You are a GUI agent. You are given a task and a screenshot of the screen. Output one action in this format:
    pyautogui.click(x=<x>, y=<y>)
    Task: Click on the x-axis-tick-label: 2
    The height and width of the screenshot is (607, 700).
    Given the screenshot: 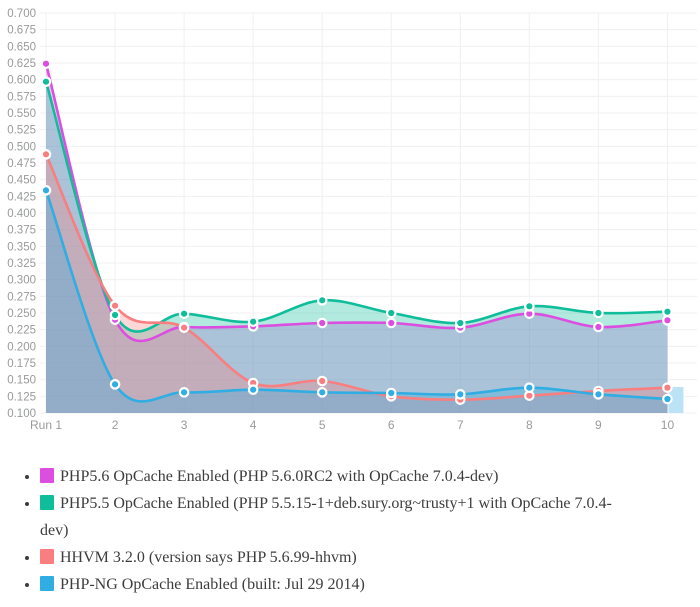 What is the action you would take?
    pyautogui.click(x=115, y=425)
    